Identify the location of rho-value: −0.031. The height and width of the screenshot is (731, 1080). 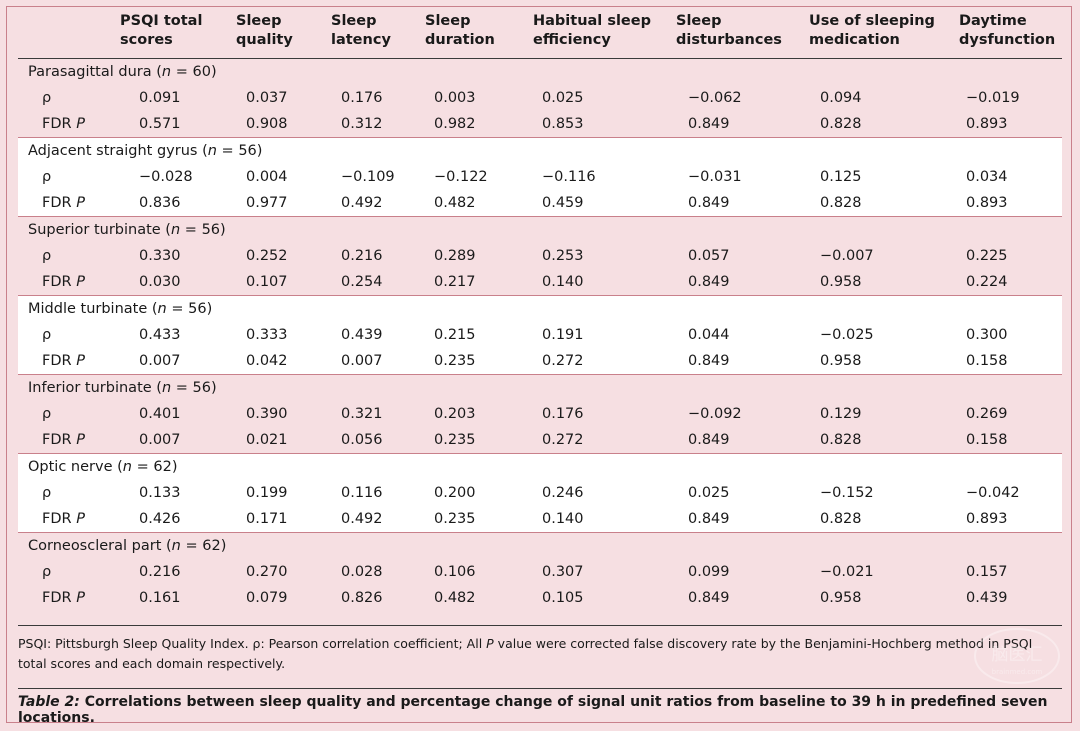
(715, 177).